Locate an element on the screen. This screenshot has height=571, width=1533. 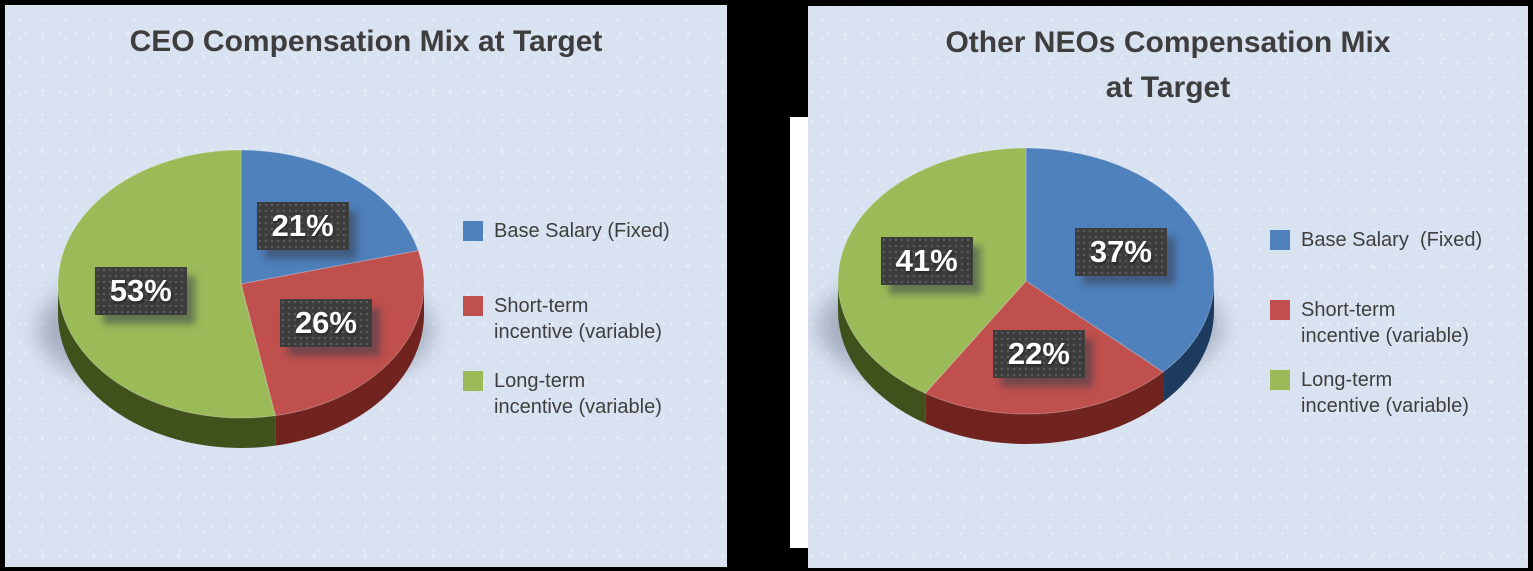
chart-title-line: CEO Compensation Mix at Target is located at coordinates (366, 41).